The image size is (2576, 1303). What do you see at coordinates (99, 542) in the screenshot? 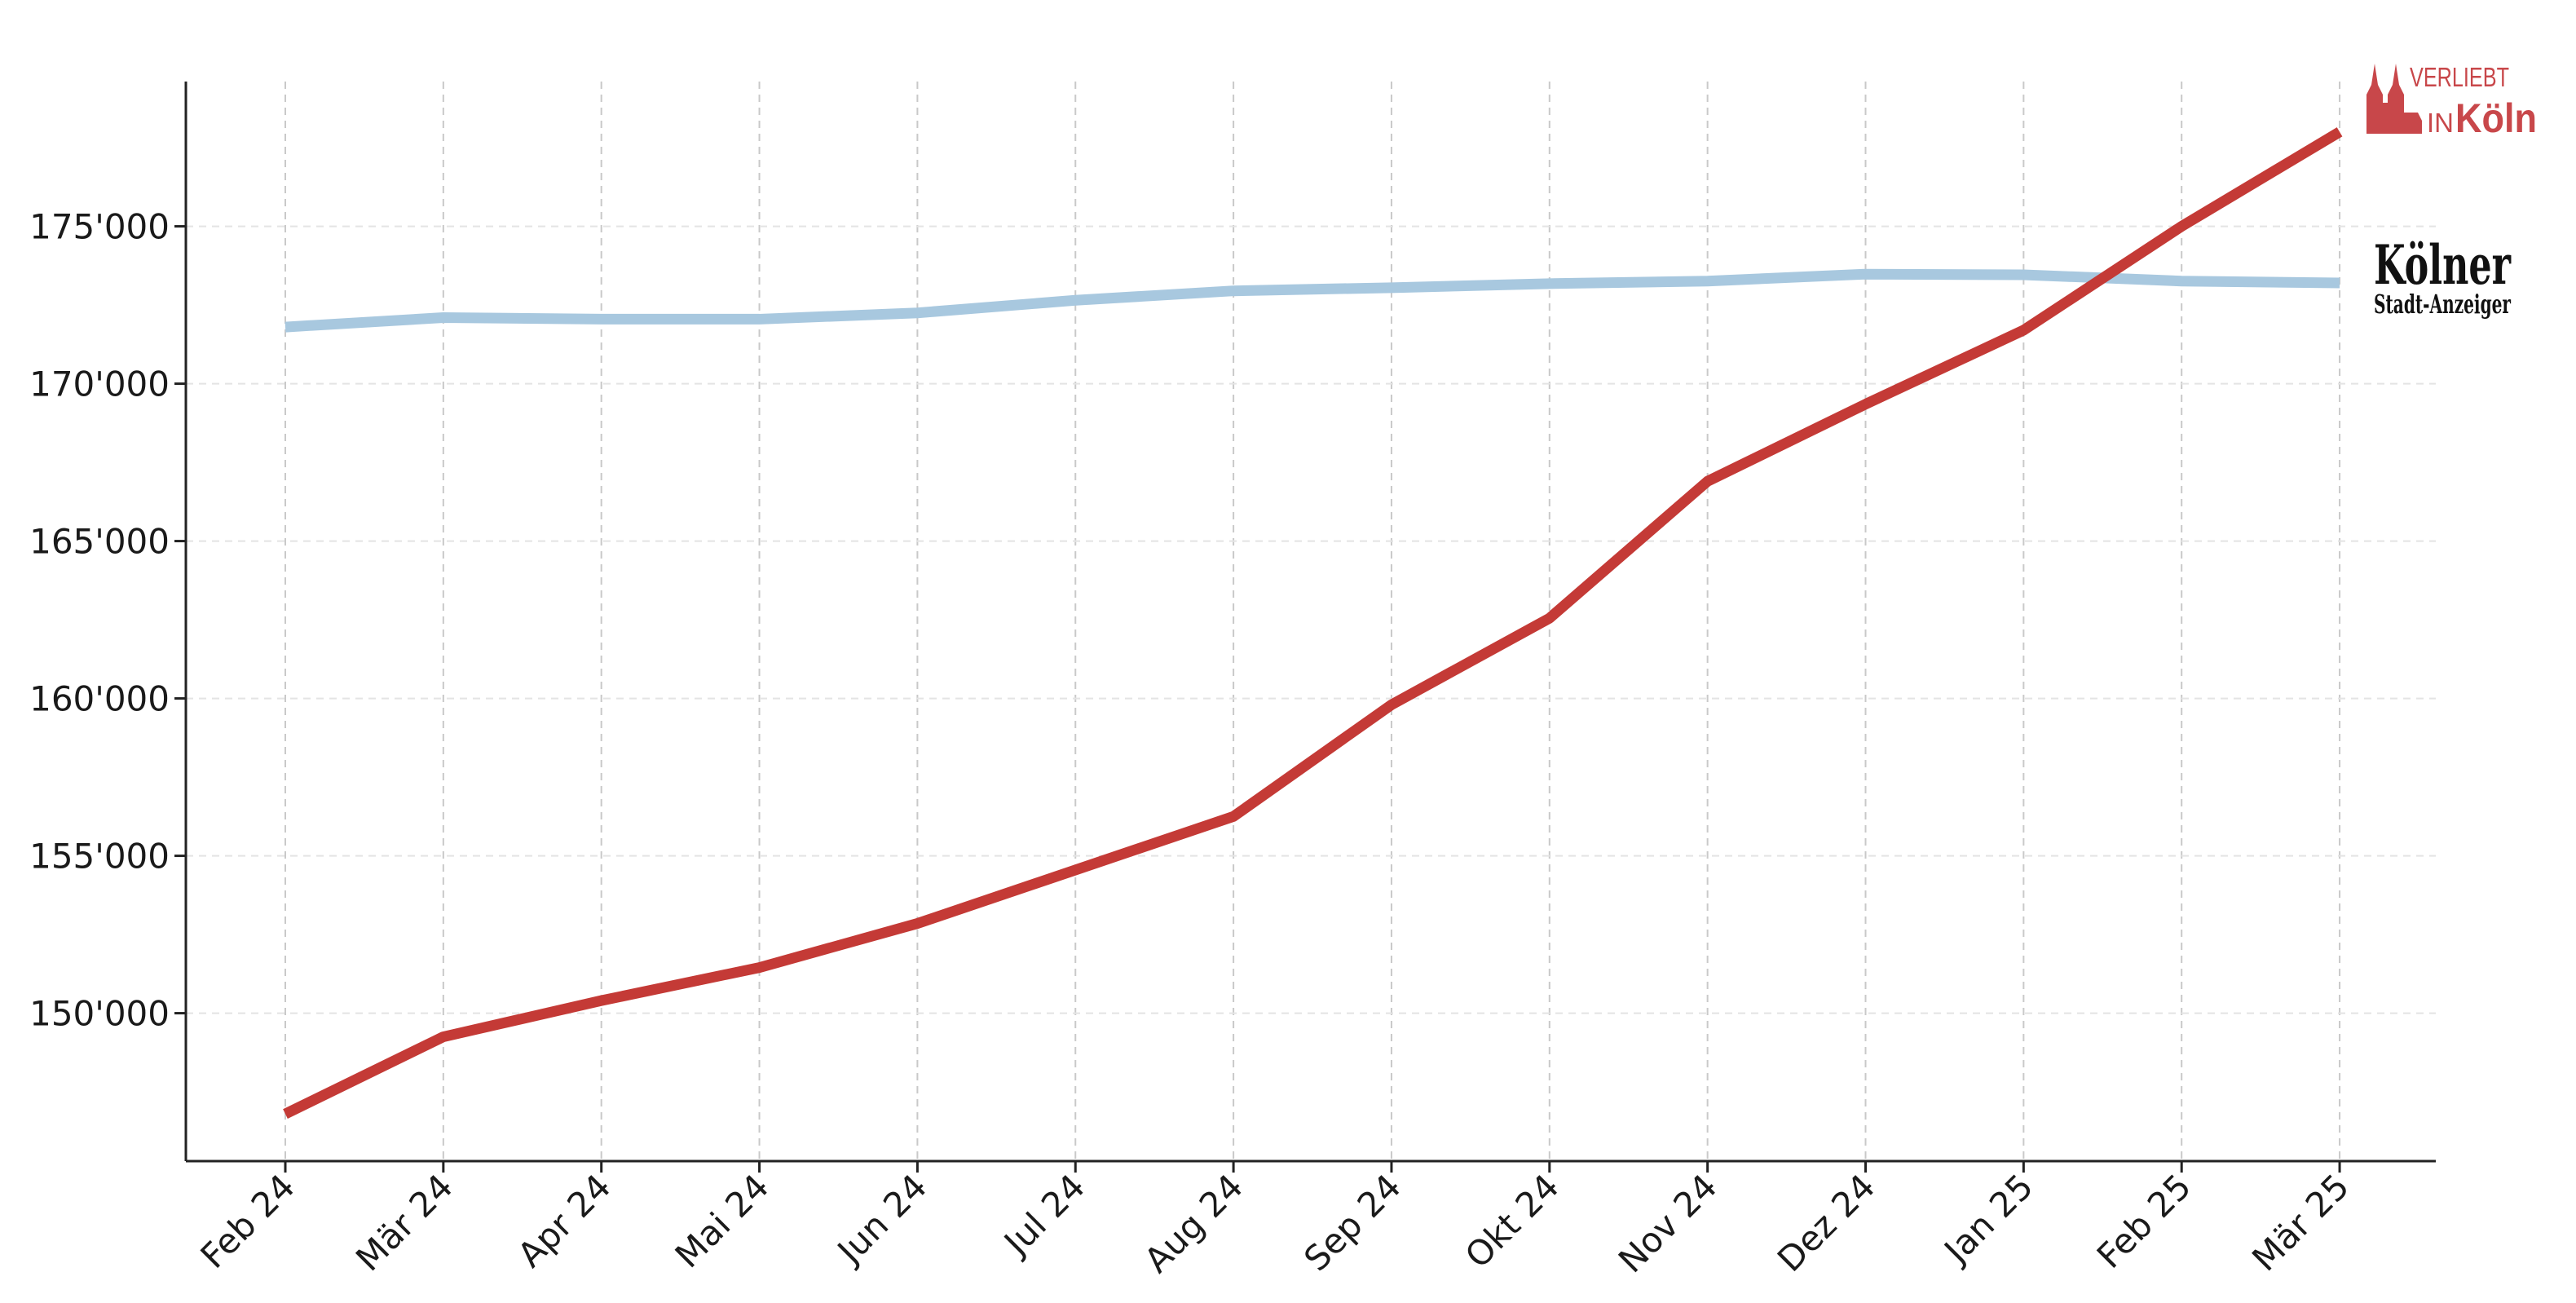
I see `y-tick-label: 165'000` at bounding box center [99, 542].